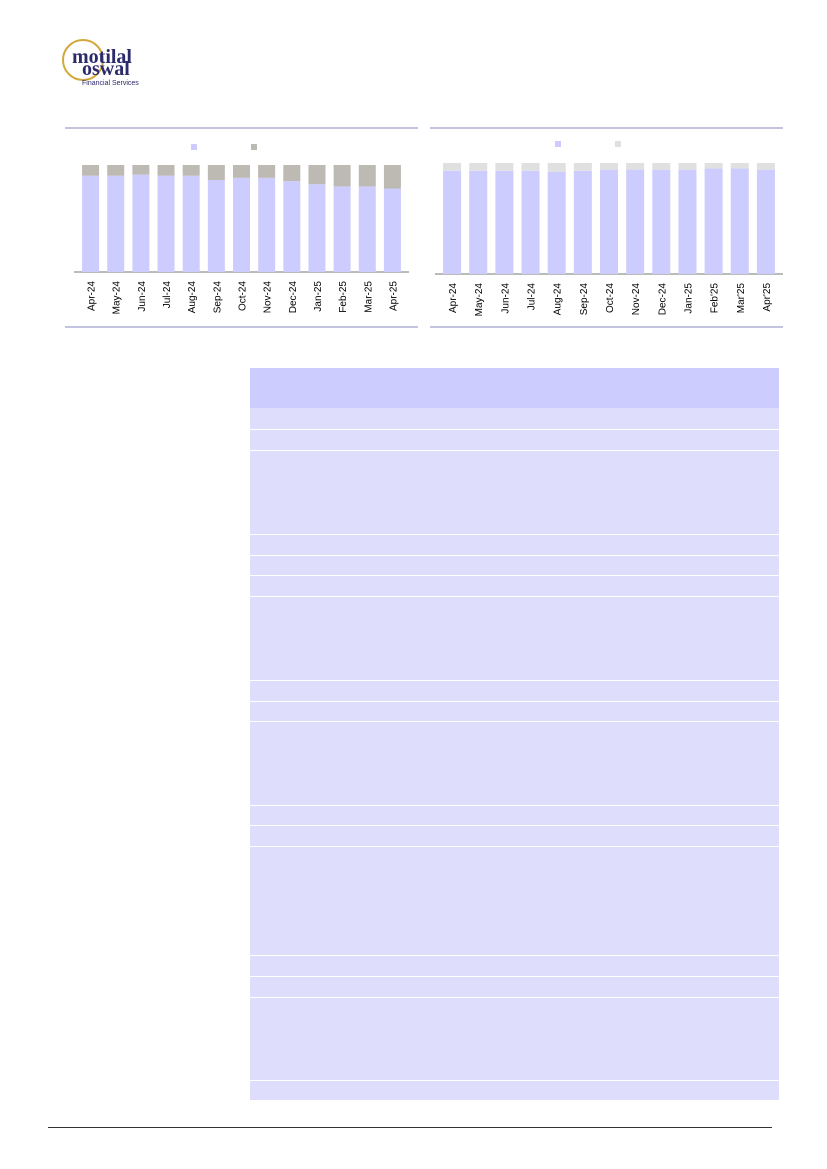  What do you see at coordinates (106, 69) in the screenshot?
I see `logo-text: oswal` at bounding box center [106, 69].